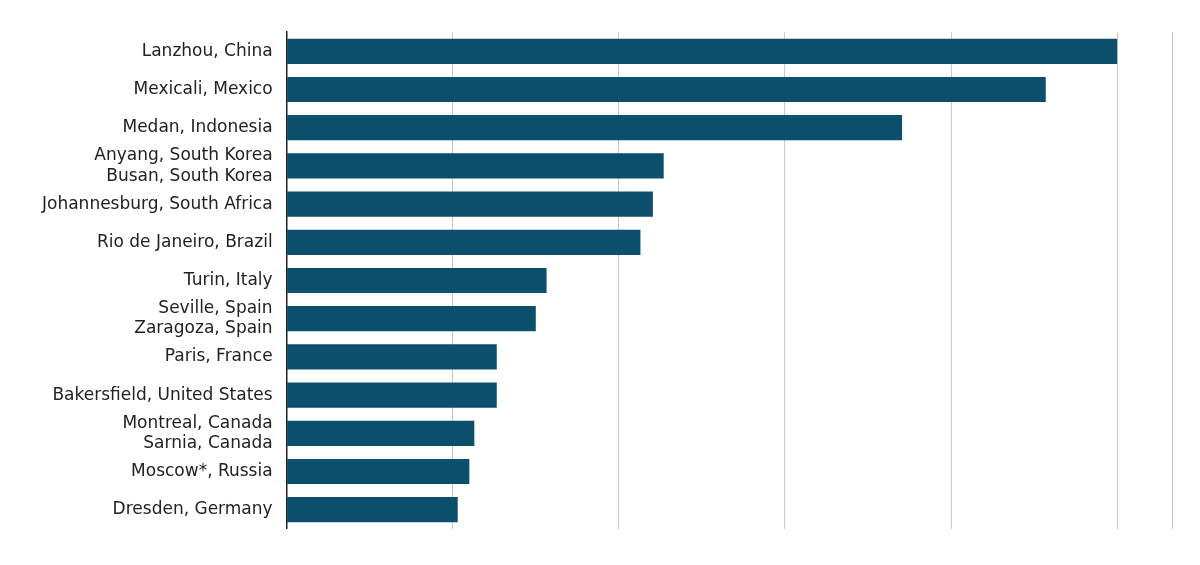 The height and width of the screenshot is (565, 1200). I want to click on y-tick-label: Turin, Italy, so click(227, 278).